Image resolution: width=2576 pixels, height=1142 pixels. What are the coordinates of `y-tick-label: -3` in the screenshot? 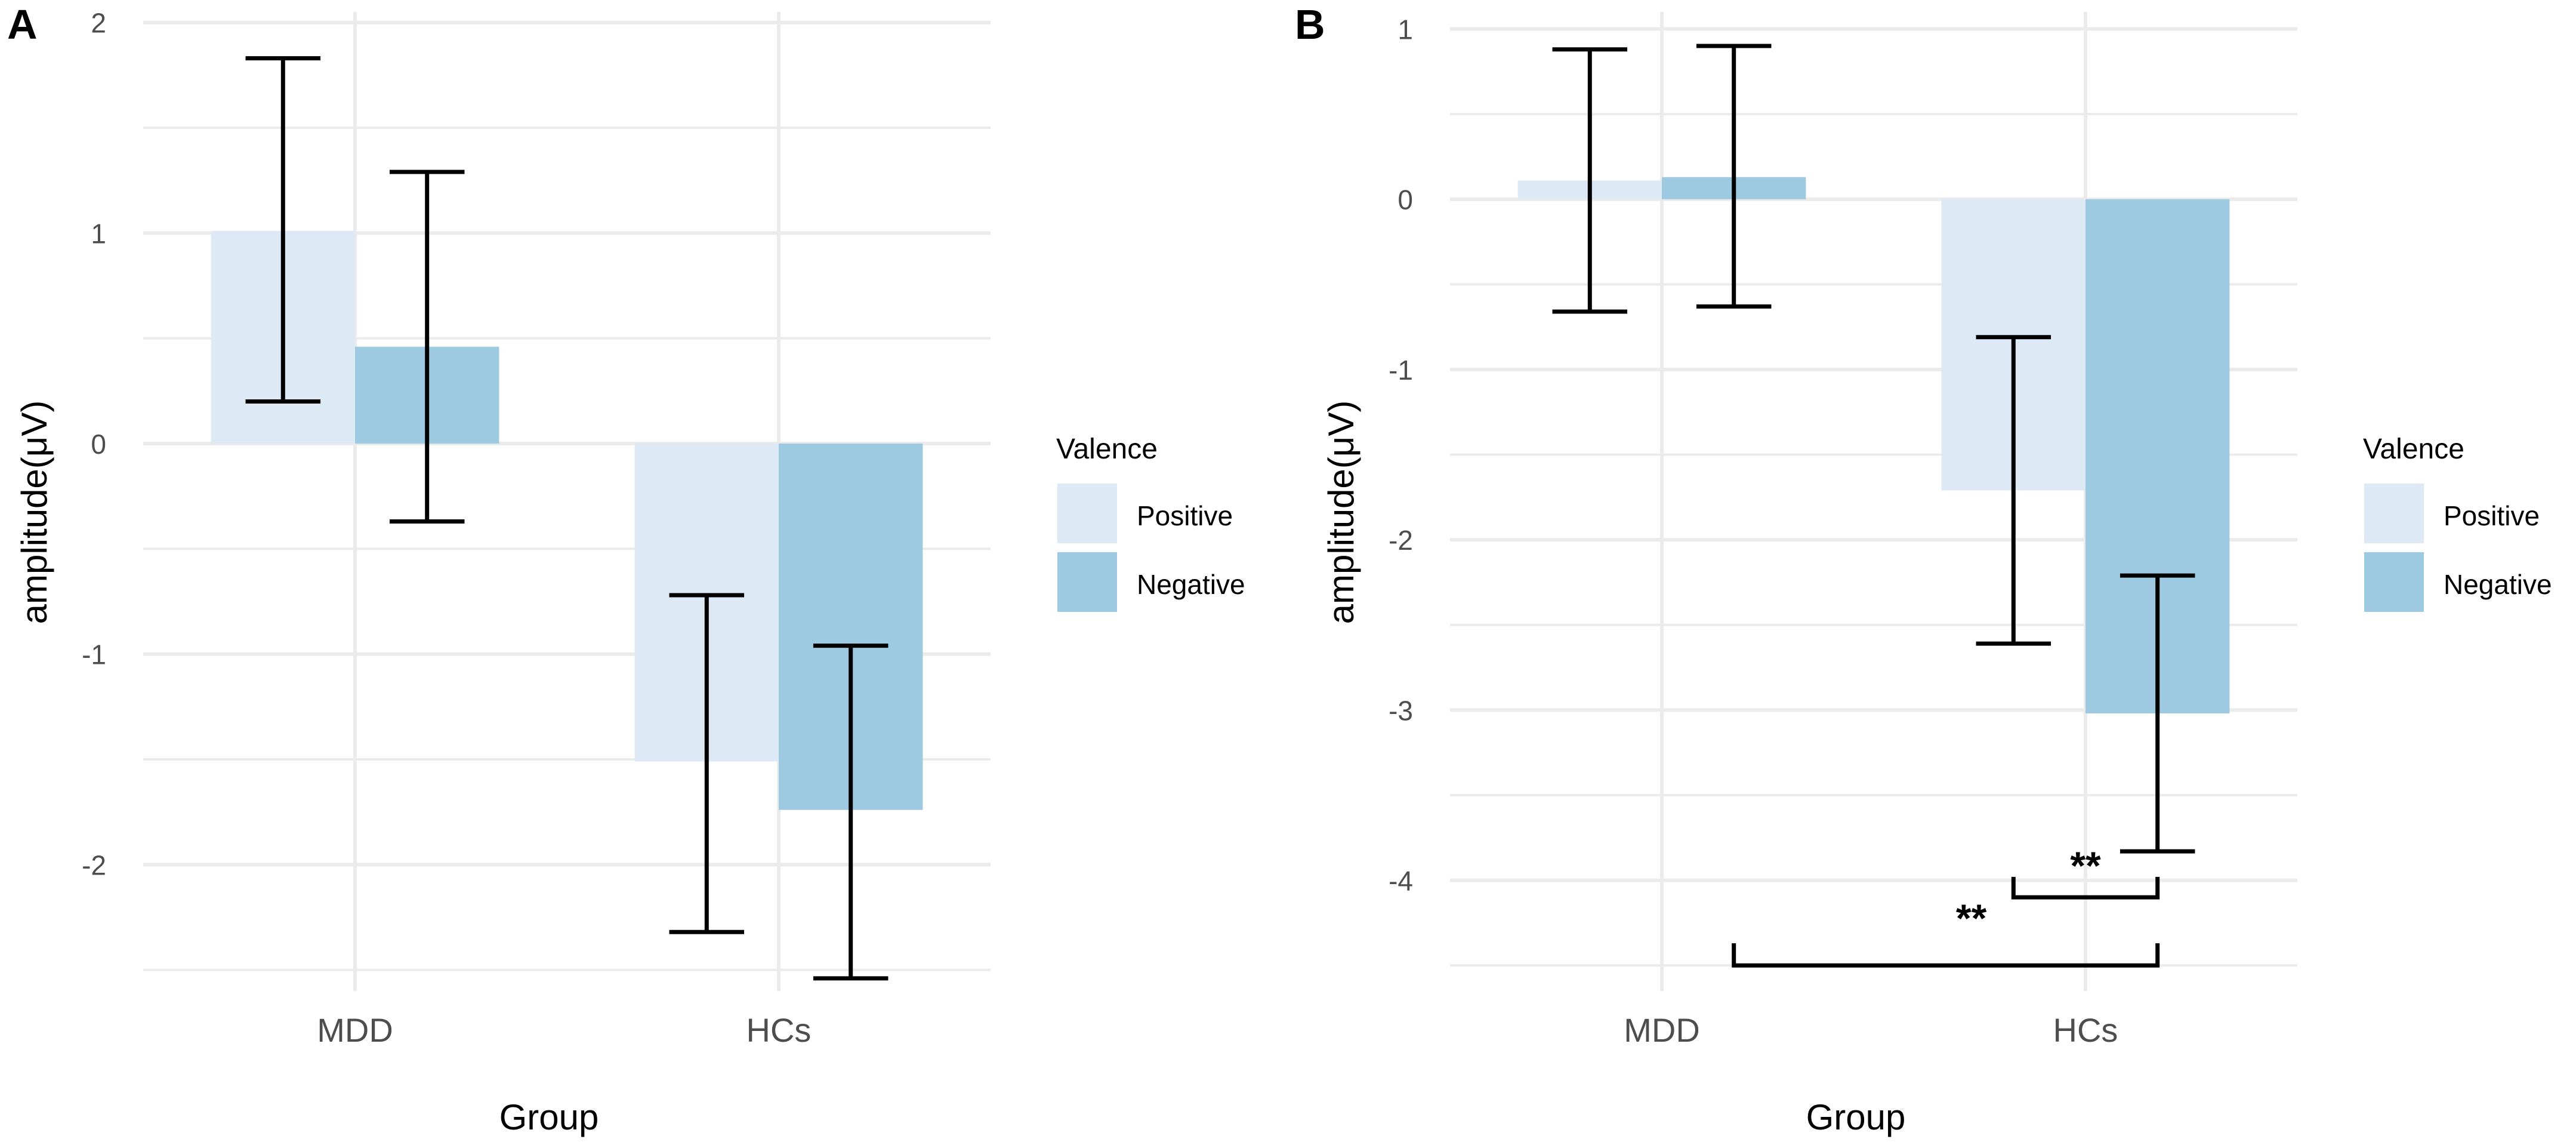 It's located at (1401, 710).